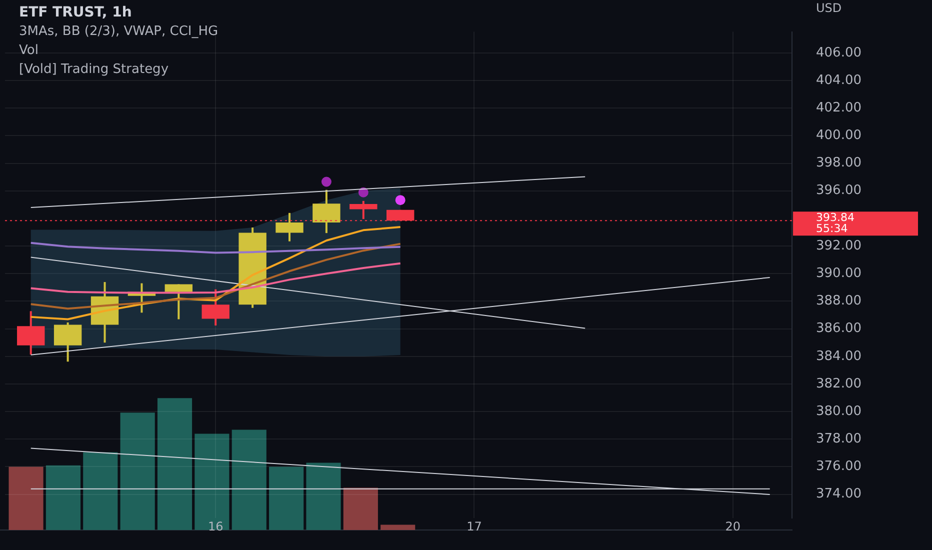  Describe the element at coordinates (118, 31) in the screenshot. I see `annotation: 3MAs, BB (2/3), VWAP, CCI_HG` at that location.